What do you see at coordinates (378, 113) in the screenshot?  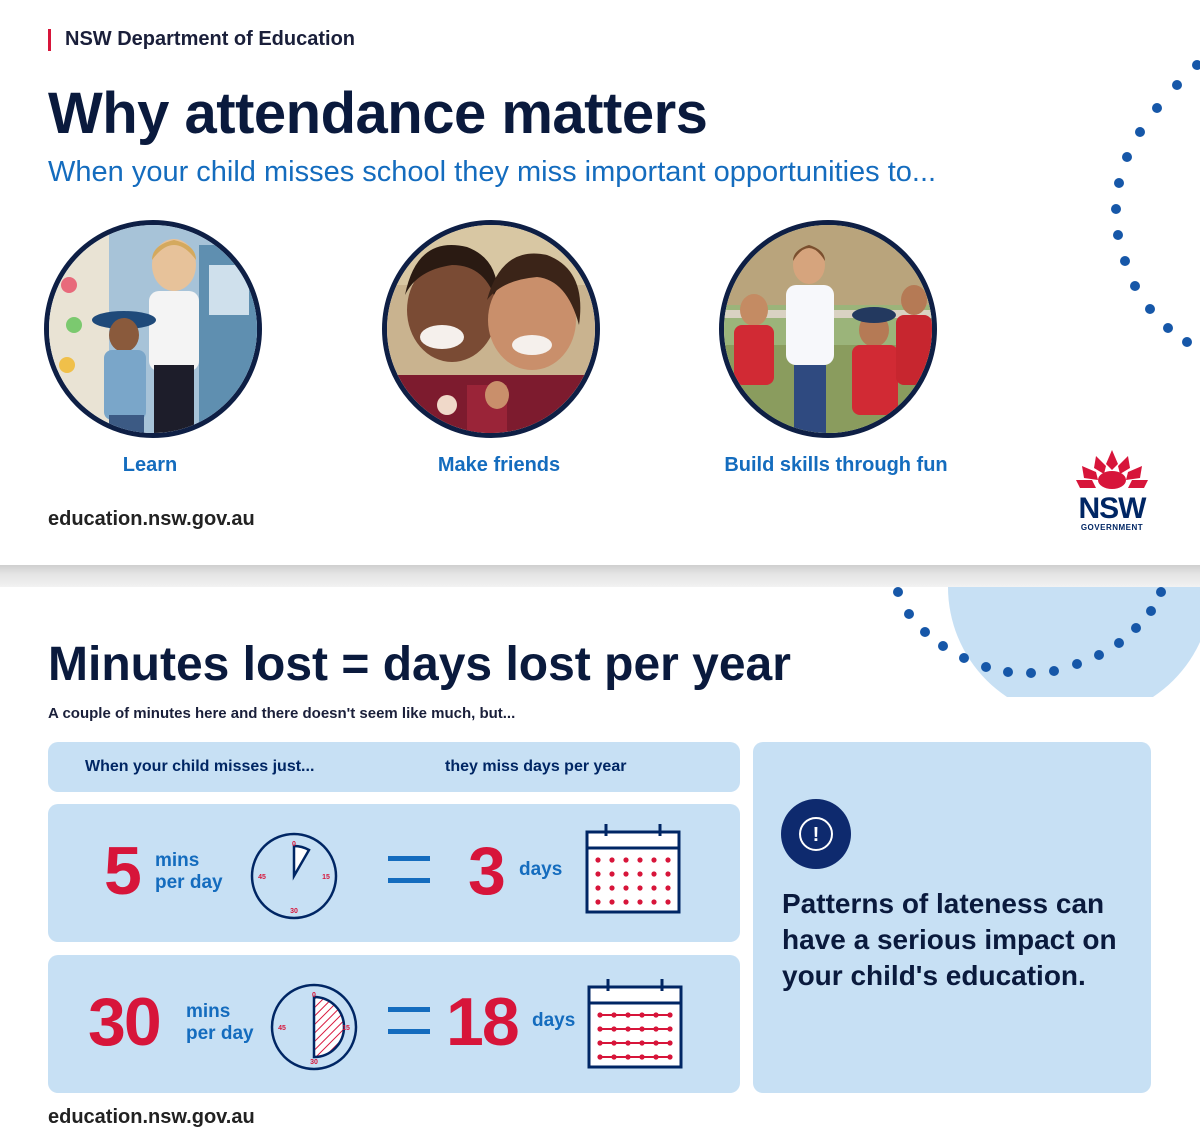 I see `page-title: Why attendance matters` at bounding box center [378, 113].